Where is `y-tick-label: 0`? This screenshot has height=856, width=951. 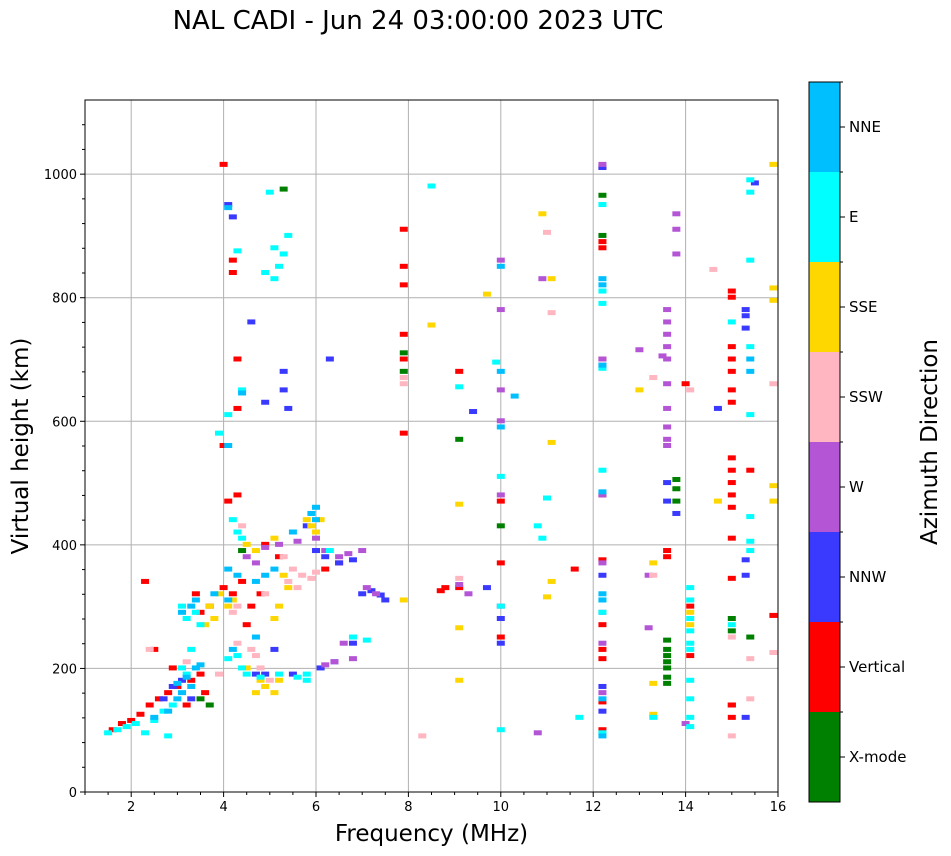
y-tick-label: 0 is located at coordinates (73, 793).